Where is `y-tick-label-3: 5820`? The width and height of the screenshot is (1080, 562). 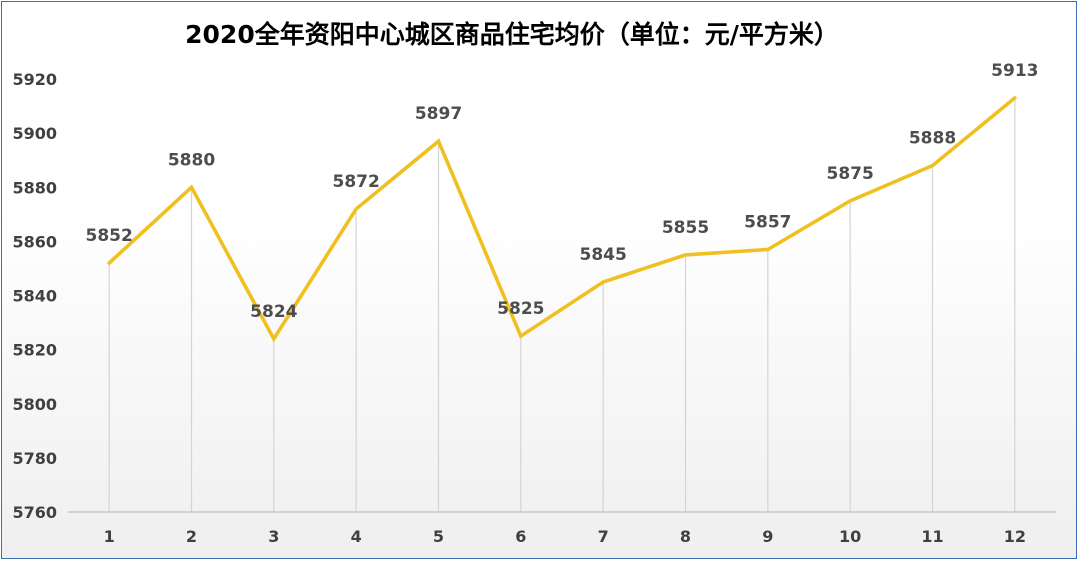 y-tick-label-3: 5820 is located at coordinates (34, 350).